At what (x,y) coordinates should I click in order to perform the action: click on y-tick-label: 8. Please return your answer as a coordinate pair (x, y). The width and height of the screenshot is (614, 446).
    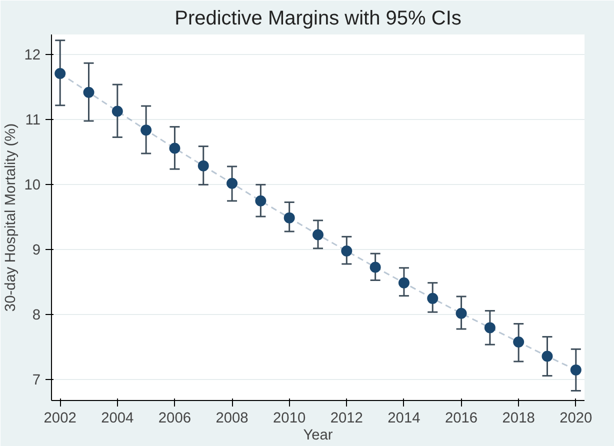
    Looking at the image, I should click on (36, 316).